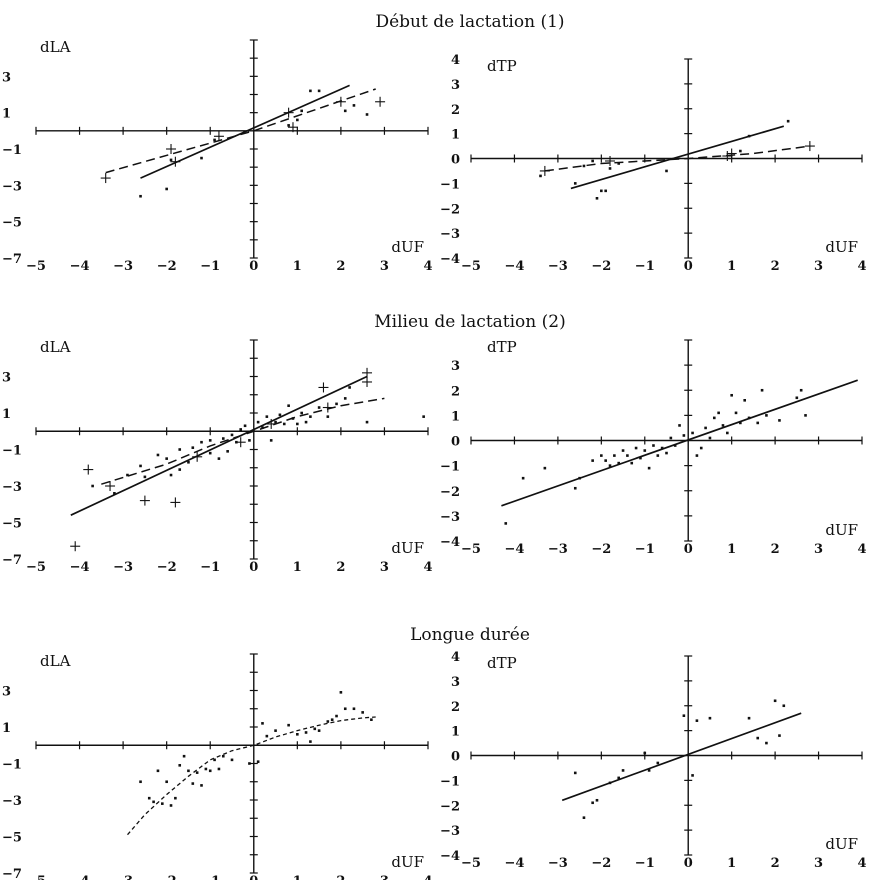 The image size is (873, 880). What do you see at coordinates (6, 728) in the screenshot?
I see `y-tick-label: 1` at bounding box center [6, 728].